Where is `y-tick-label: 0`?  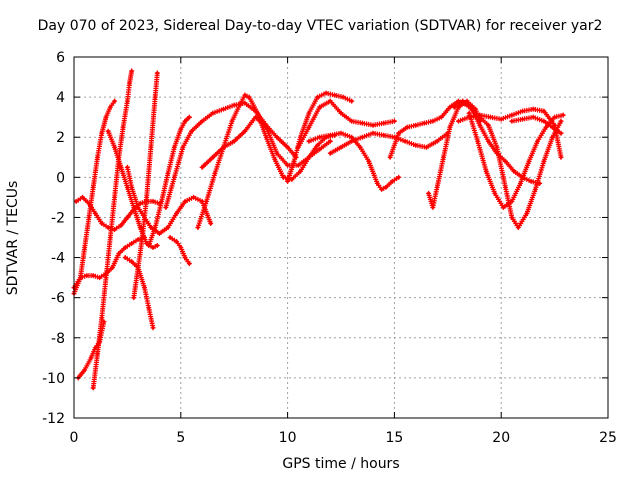 y-tick-label: 0 is located at coordinates (60, 178).